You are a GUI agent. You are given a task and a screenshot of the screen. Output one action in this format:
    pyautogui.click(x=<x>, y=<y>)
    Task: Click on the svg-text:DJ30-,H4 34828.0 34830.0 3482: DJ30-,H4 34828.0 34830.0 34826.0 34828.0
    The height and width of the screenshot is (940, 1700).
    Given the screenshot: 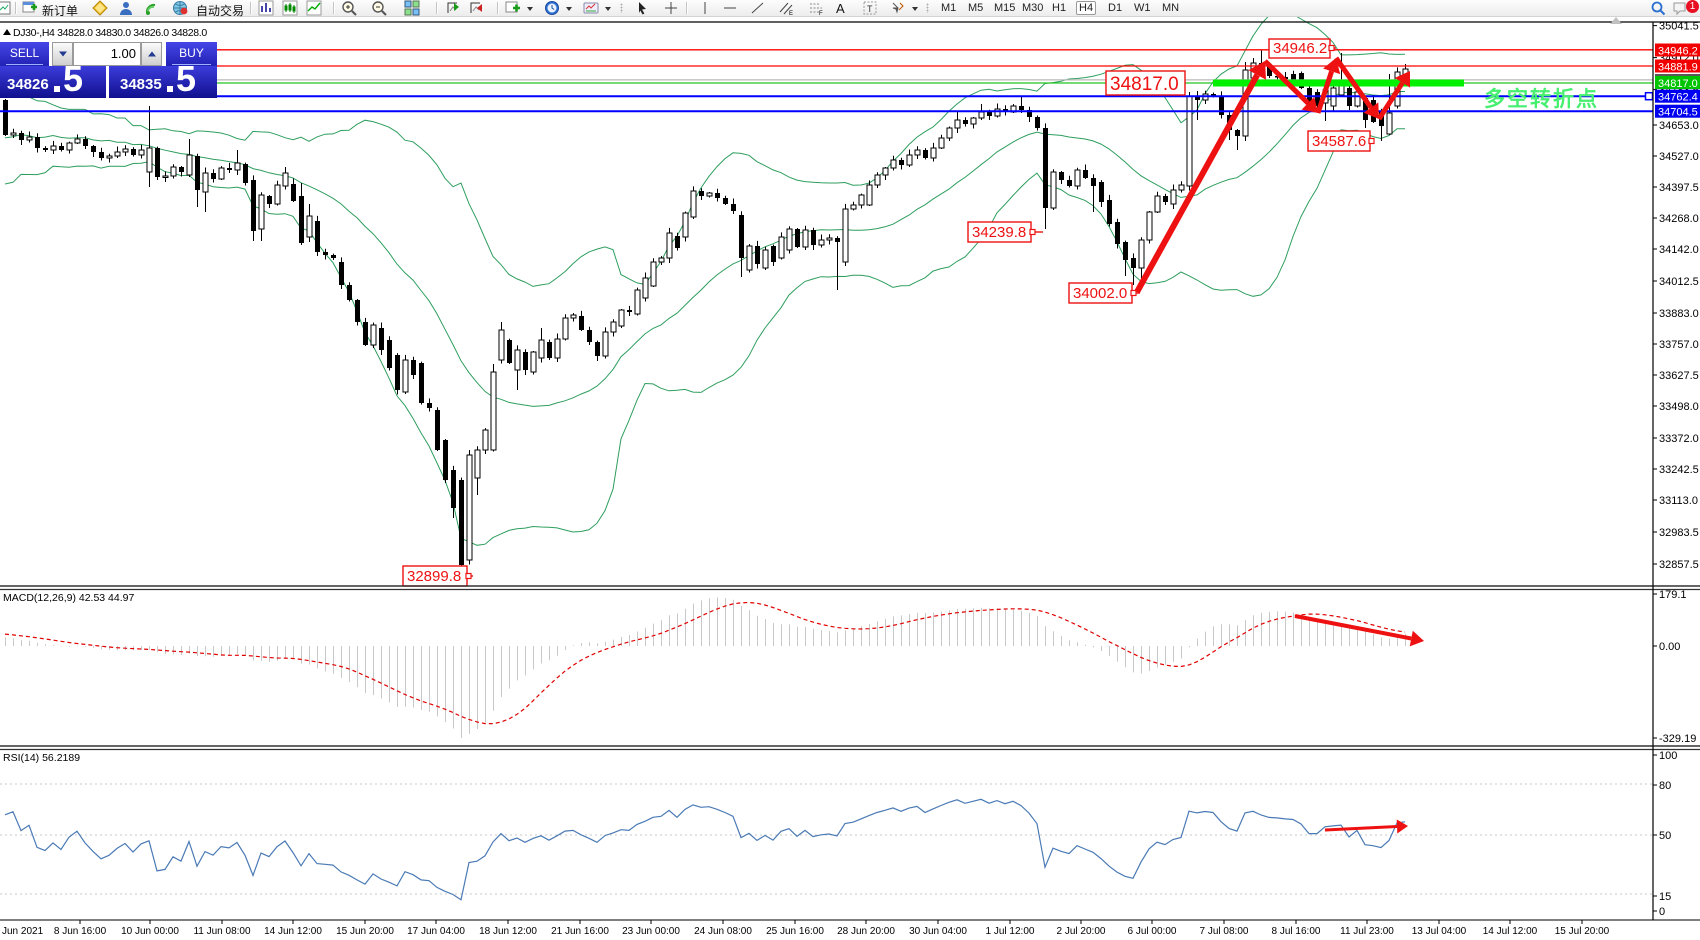 What is the action you would take?
    pyautogui.click(x=110, y=33)
    